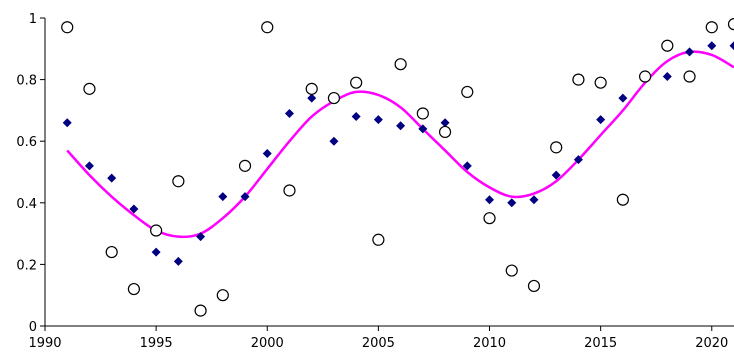 The width and height of the screenshot is (734, 356). I want to click on x-tick-label: 2000, so click(267, 343).